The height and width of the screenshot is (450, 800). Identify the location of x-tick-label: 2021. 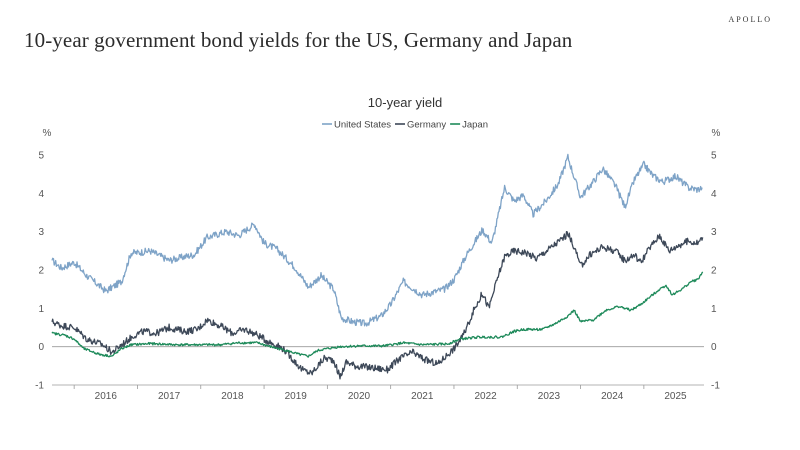
(422, 396).